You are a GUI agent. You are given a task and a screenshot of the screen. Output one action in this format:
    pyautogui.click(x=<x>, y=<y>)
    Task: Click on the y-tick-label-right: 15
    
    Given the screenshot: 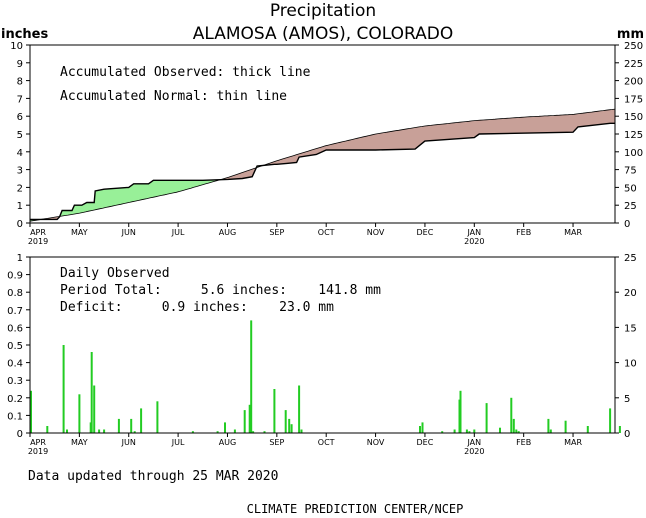 What is the action you would take?
    pyautogui.click(x=630, y=328)
    